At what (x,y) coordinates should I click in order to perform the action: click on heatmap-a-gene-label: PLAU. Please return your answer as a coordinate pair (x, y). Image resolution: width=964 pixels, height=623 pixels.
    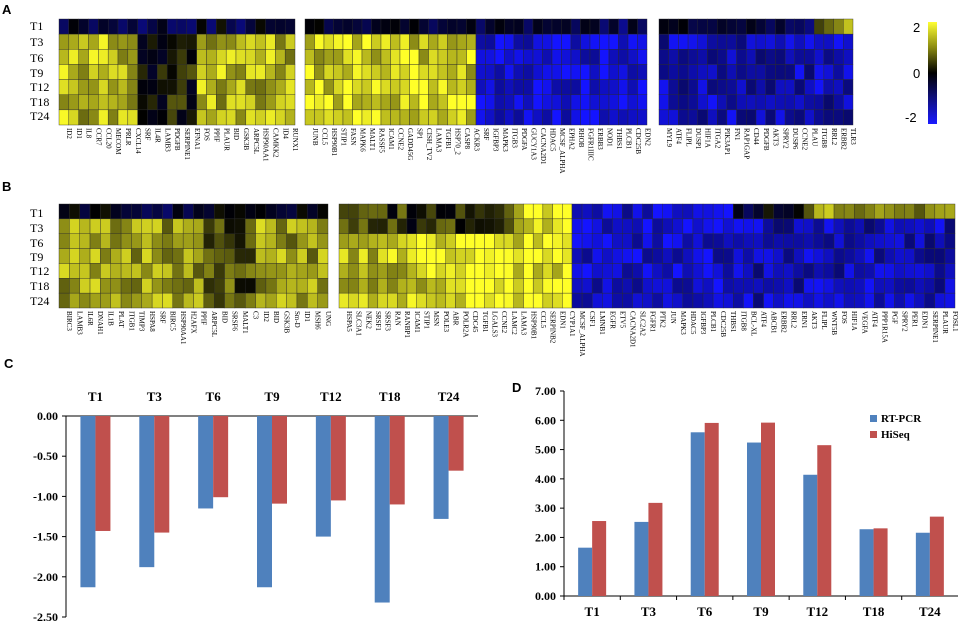
    Looking at the image, I should click on (814, 137).